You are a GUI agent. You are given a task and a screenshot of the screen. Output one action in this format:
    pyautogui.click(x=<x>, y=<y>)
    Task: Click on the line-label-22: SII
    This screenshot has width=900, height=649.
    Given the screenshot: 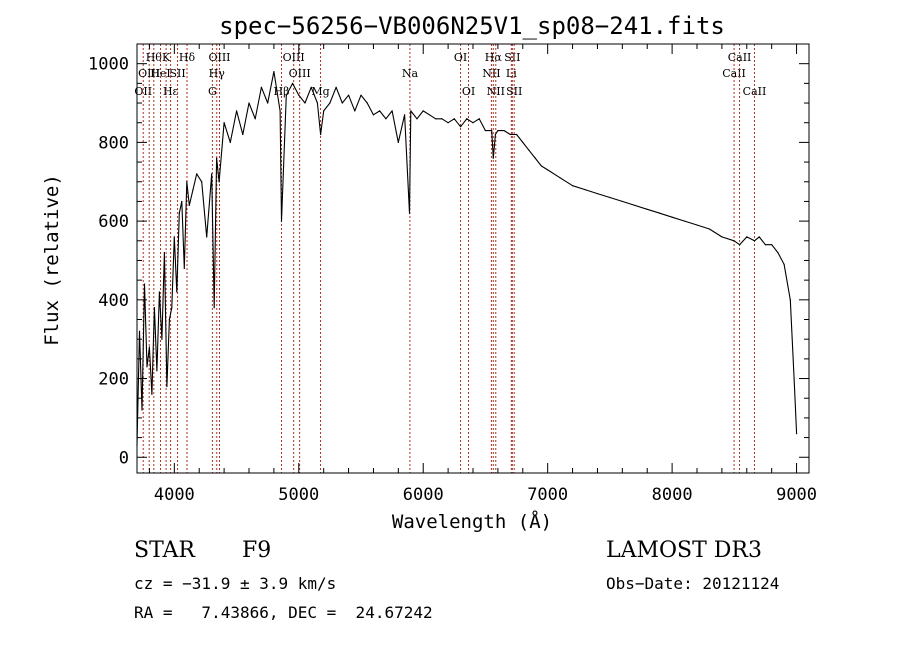 What is the action you would take?
    pyautogui.click(x=512, y=57)
    